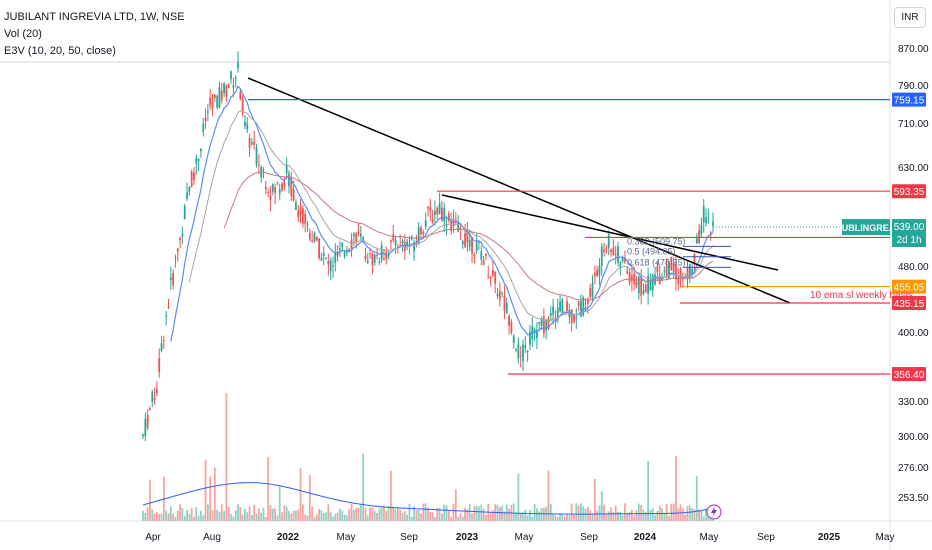  Describe the element at coordinates (589, 537) in the screenshot. I see `time-tick-label: Sep` at that location.